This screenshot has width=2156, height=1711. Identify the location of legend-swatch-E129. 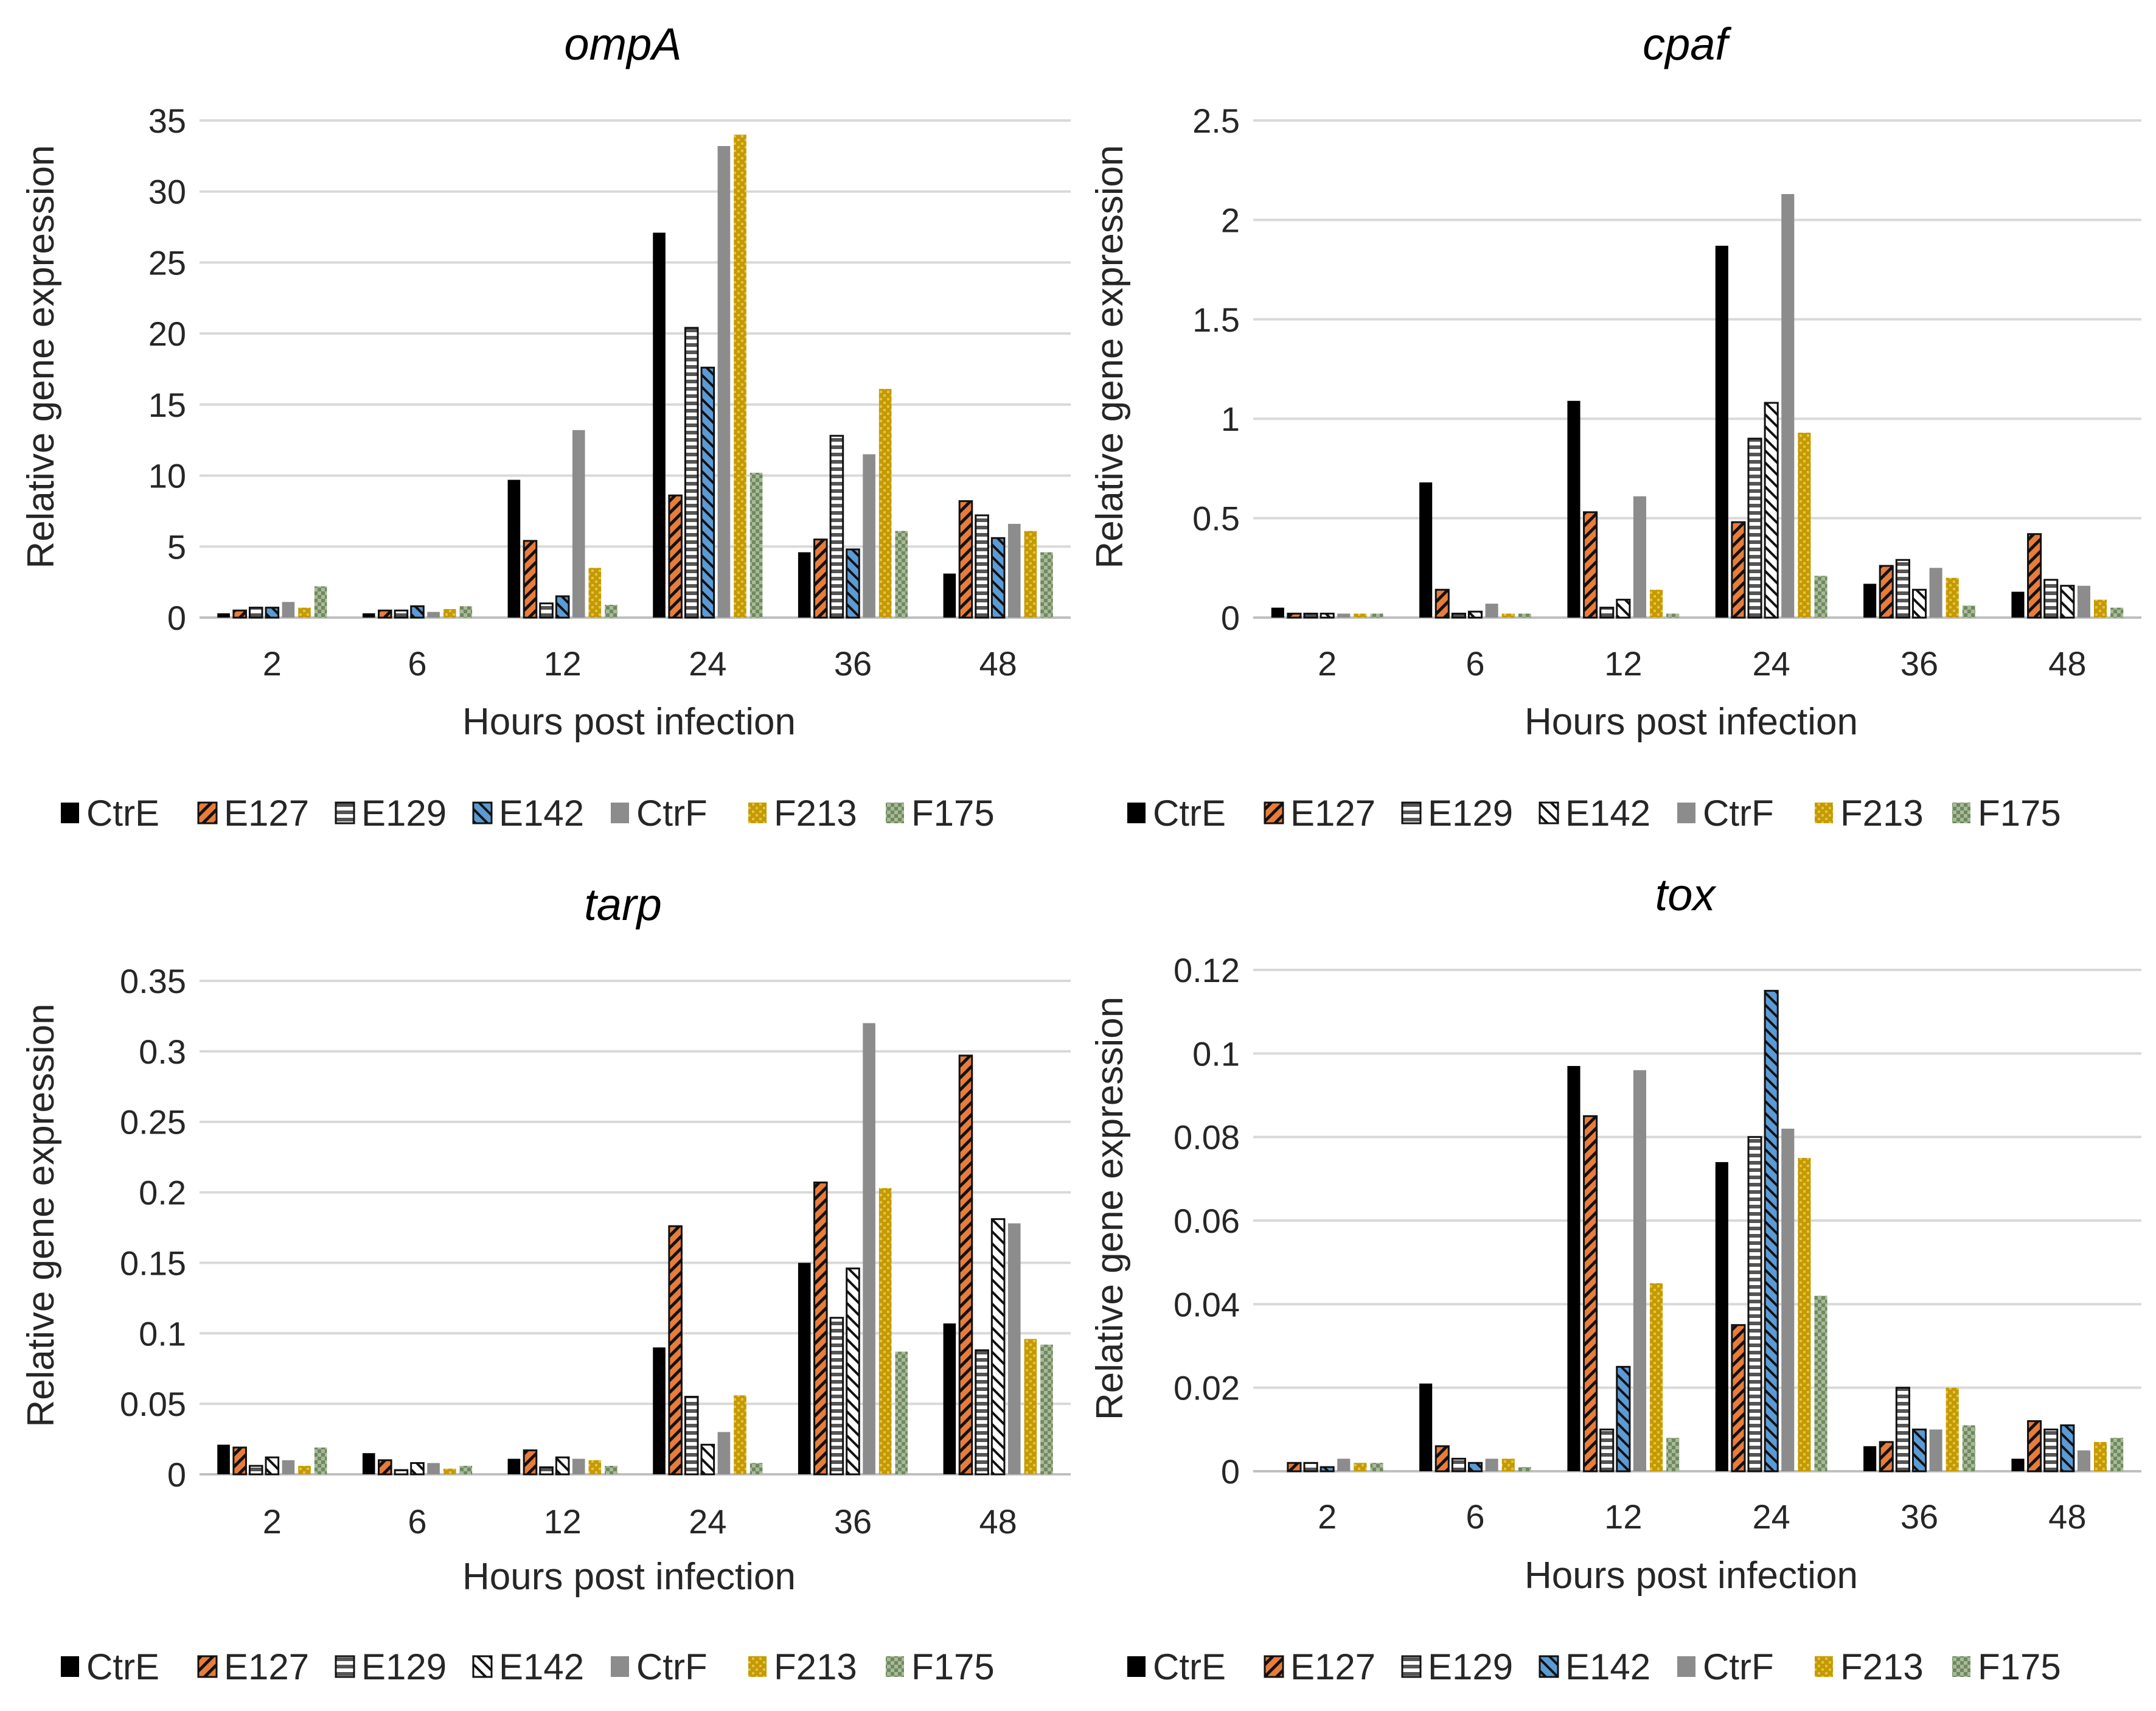
(345, 1666).